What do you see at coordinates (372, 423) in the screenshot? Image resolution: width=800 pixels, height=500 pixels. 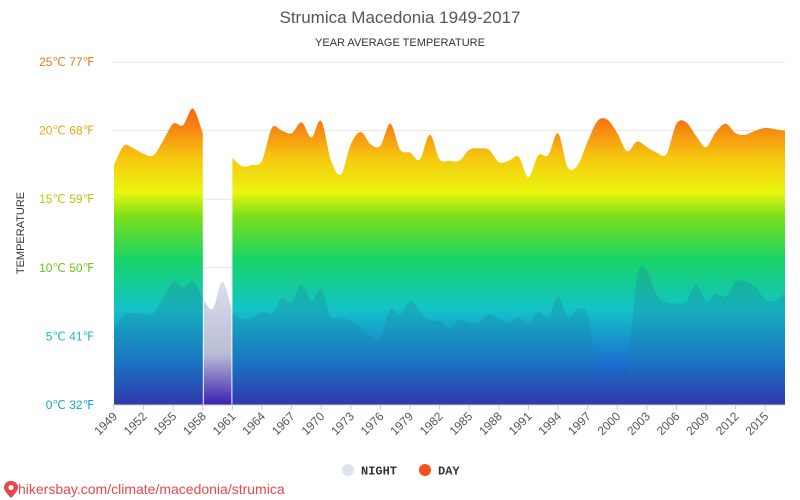 I see `x-tick-label: 1976` at bounding box center [372, 423].